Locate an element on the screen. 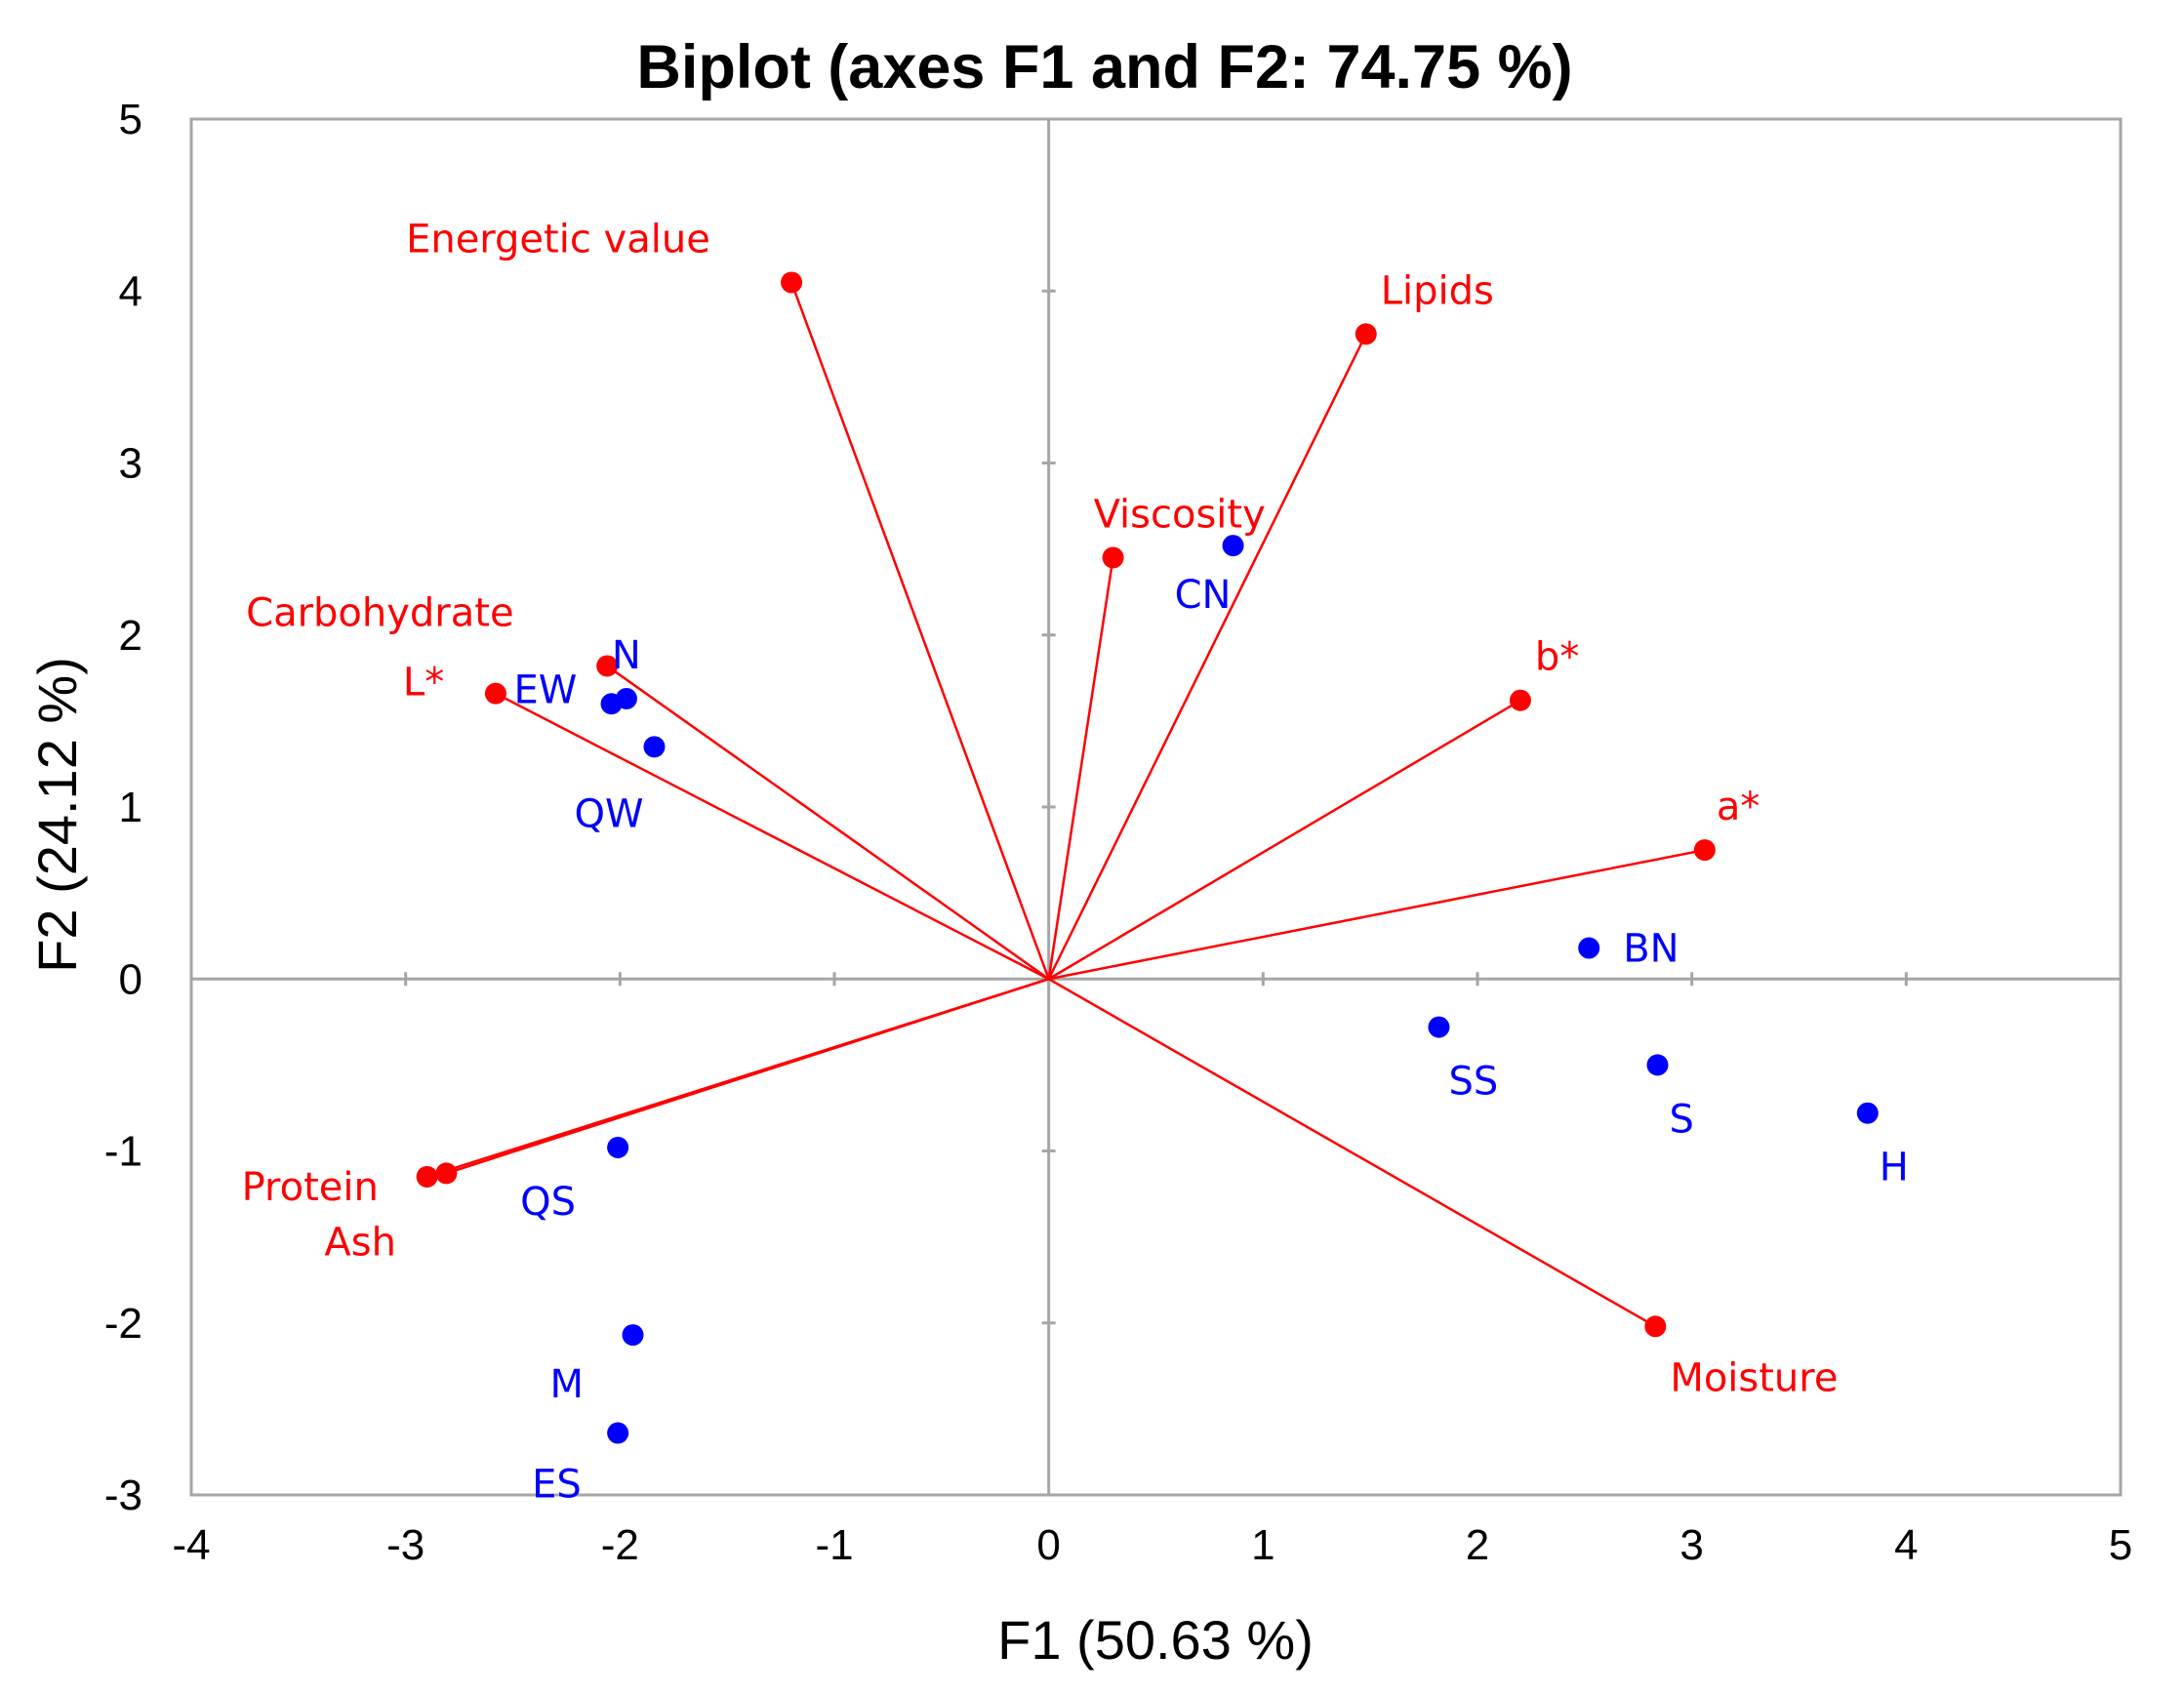  x-tick-label: -3 is located at coordinates (405, 1545).